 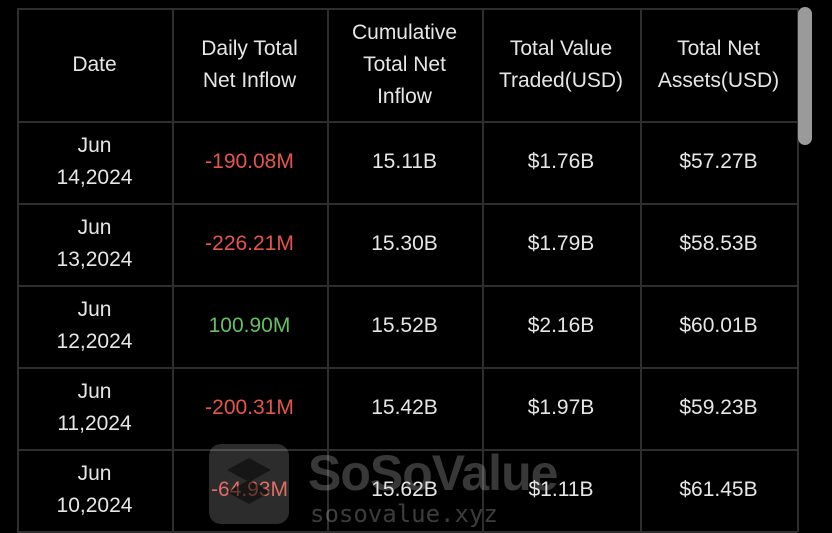 What do you see at coordinates (433, 473) in the screenshot?
I see `watermark-brand: SoSoValue` at bounding box center [433, 473].